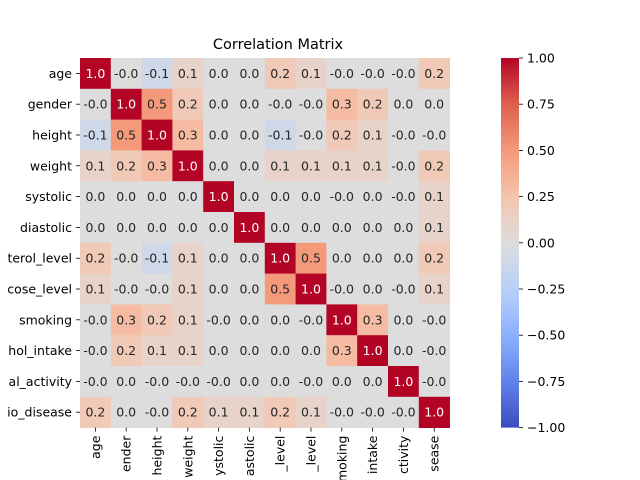  What do you see at coordinates (61, 73) in the screenshot?
I see `y-tick-label: age` at bounding box center [61, 73].